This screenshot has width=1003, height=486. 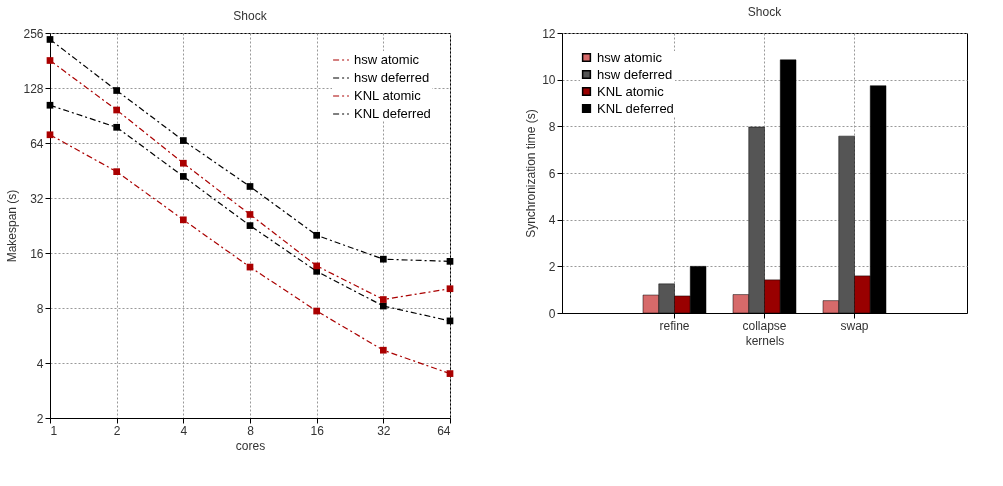 What do you see at coordinates (250, 445) in the screenshot?
I see `x-axis-title: cores` at bounding box center [250, 445].